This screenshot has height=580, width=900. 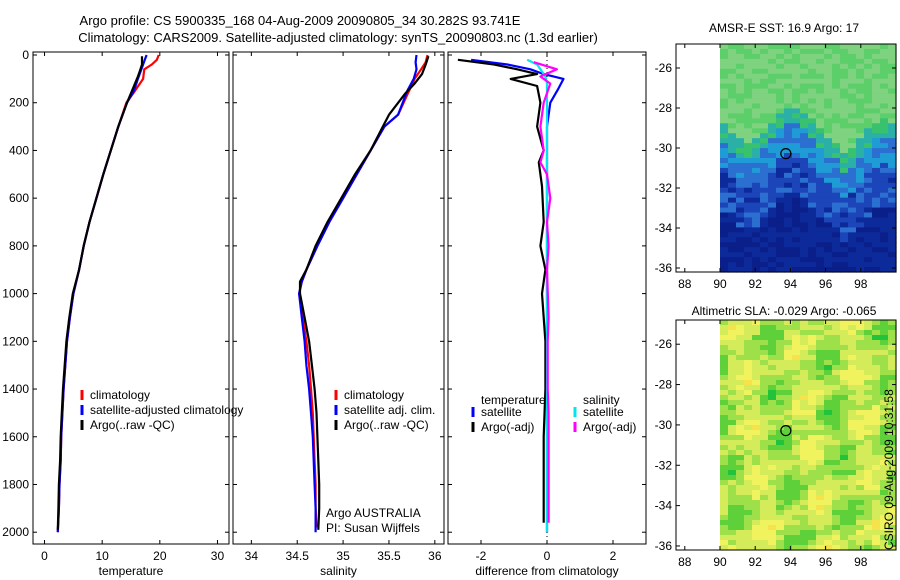 What do you see at coordinates (784, 311) in the screenshot?
I see `sla_map-title: Altimetric SLA: -0.029 Argo: -0.065` at bounding box center [784, 311].